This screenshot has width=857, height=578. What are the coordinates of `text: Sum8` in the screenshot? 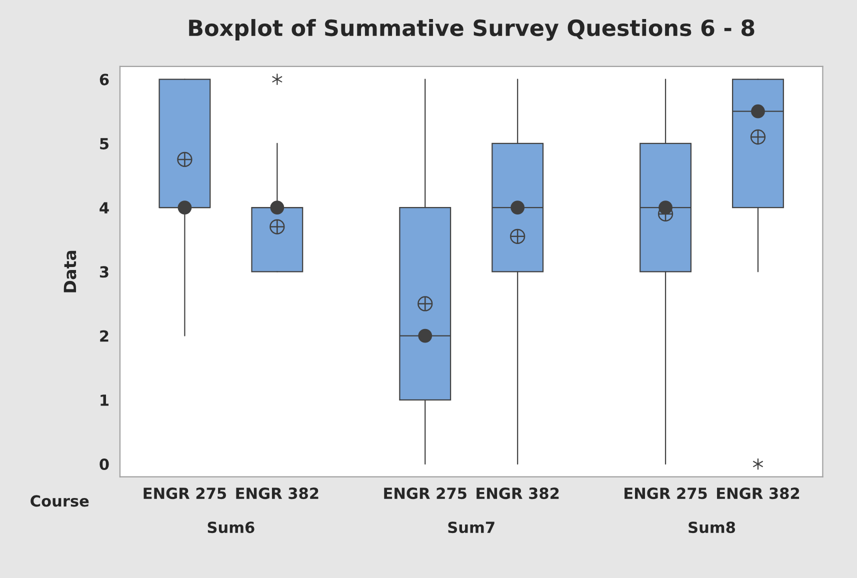 It's located at (712, 528).